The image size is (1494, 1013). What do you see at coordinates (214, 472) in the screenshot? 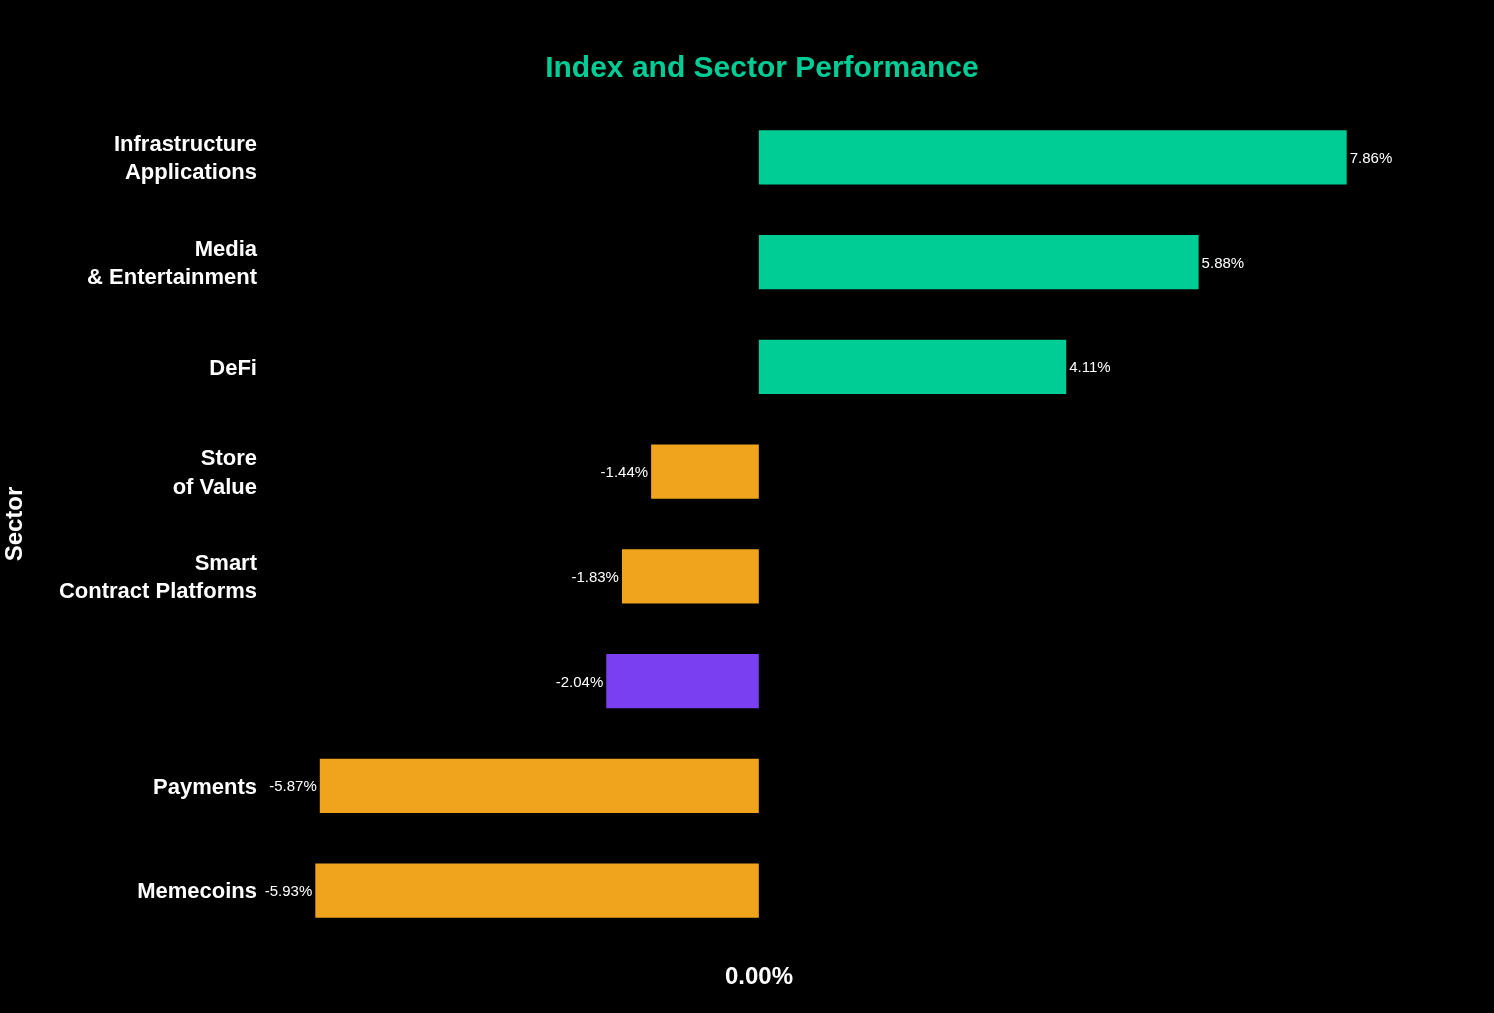
I see `y-tick-label: Store of Value` at bounding box center [214, 472].